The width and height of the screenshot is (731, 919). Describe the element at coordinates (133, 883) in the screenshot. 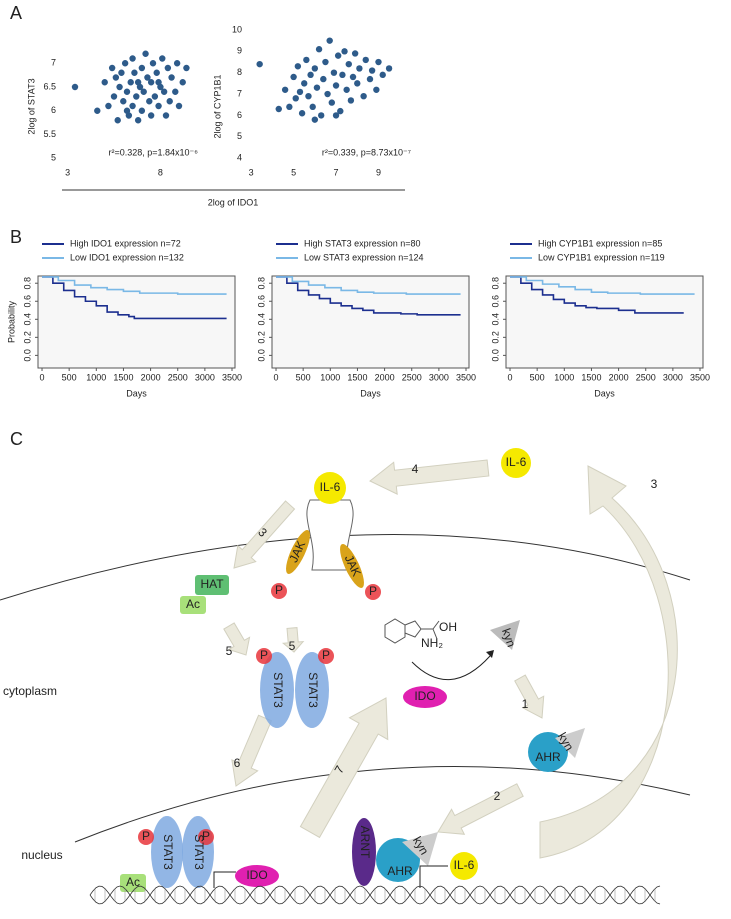

I see `acetyl` at that location.